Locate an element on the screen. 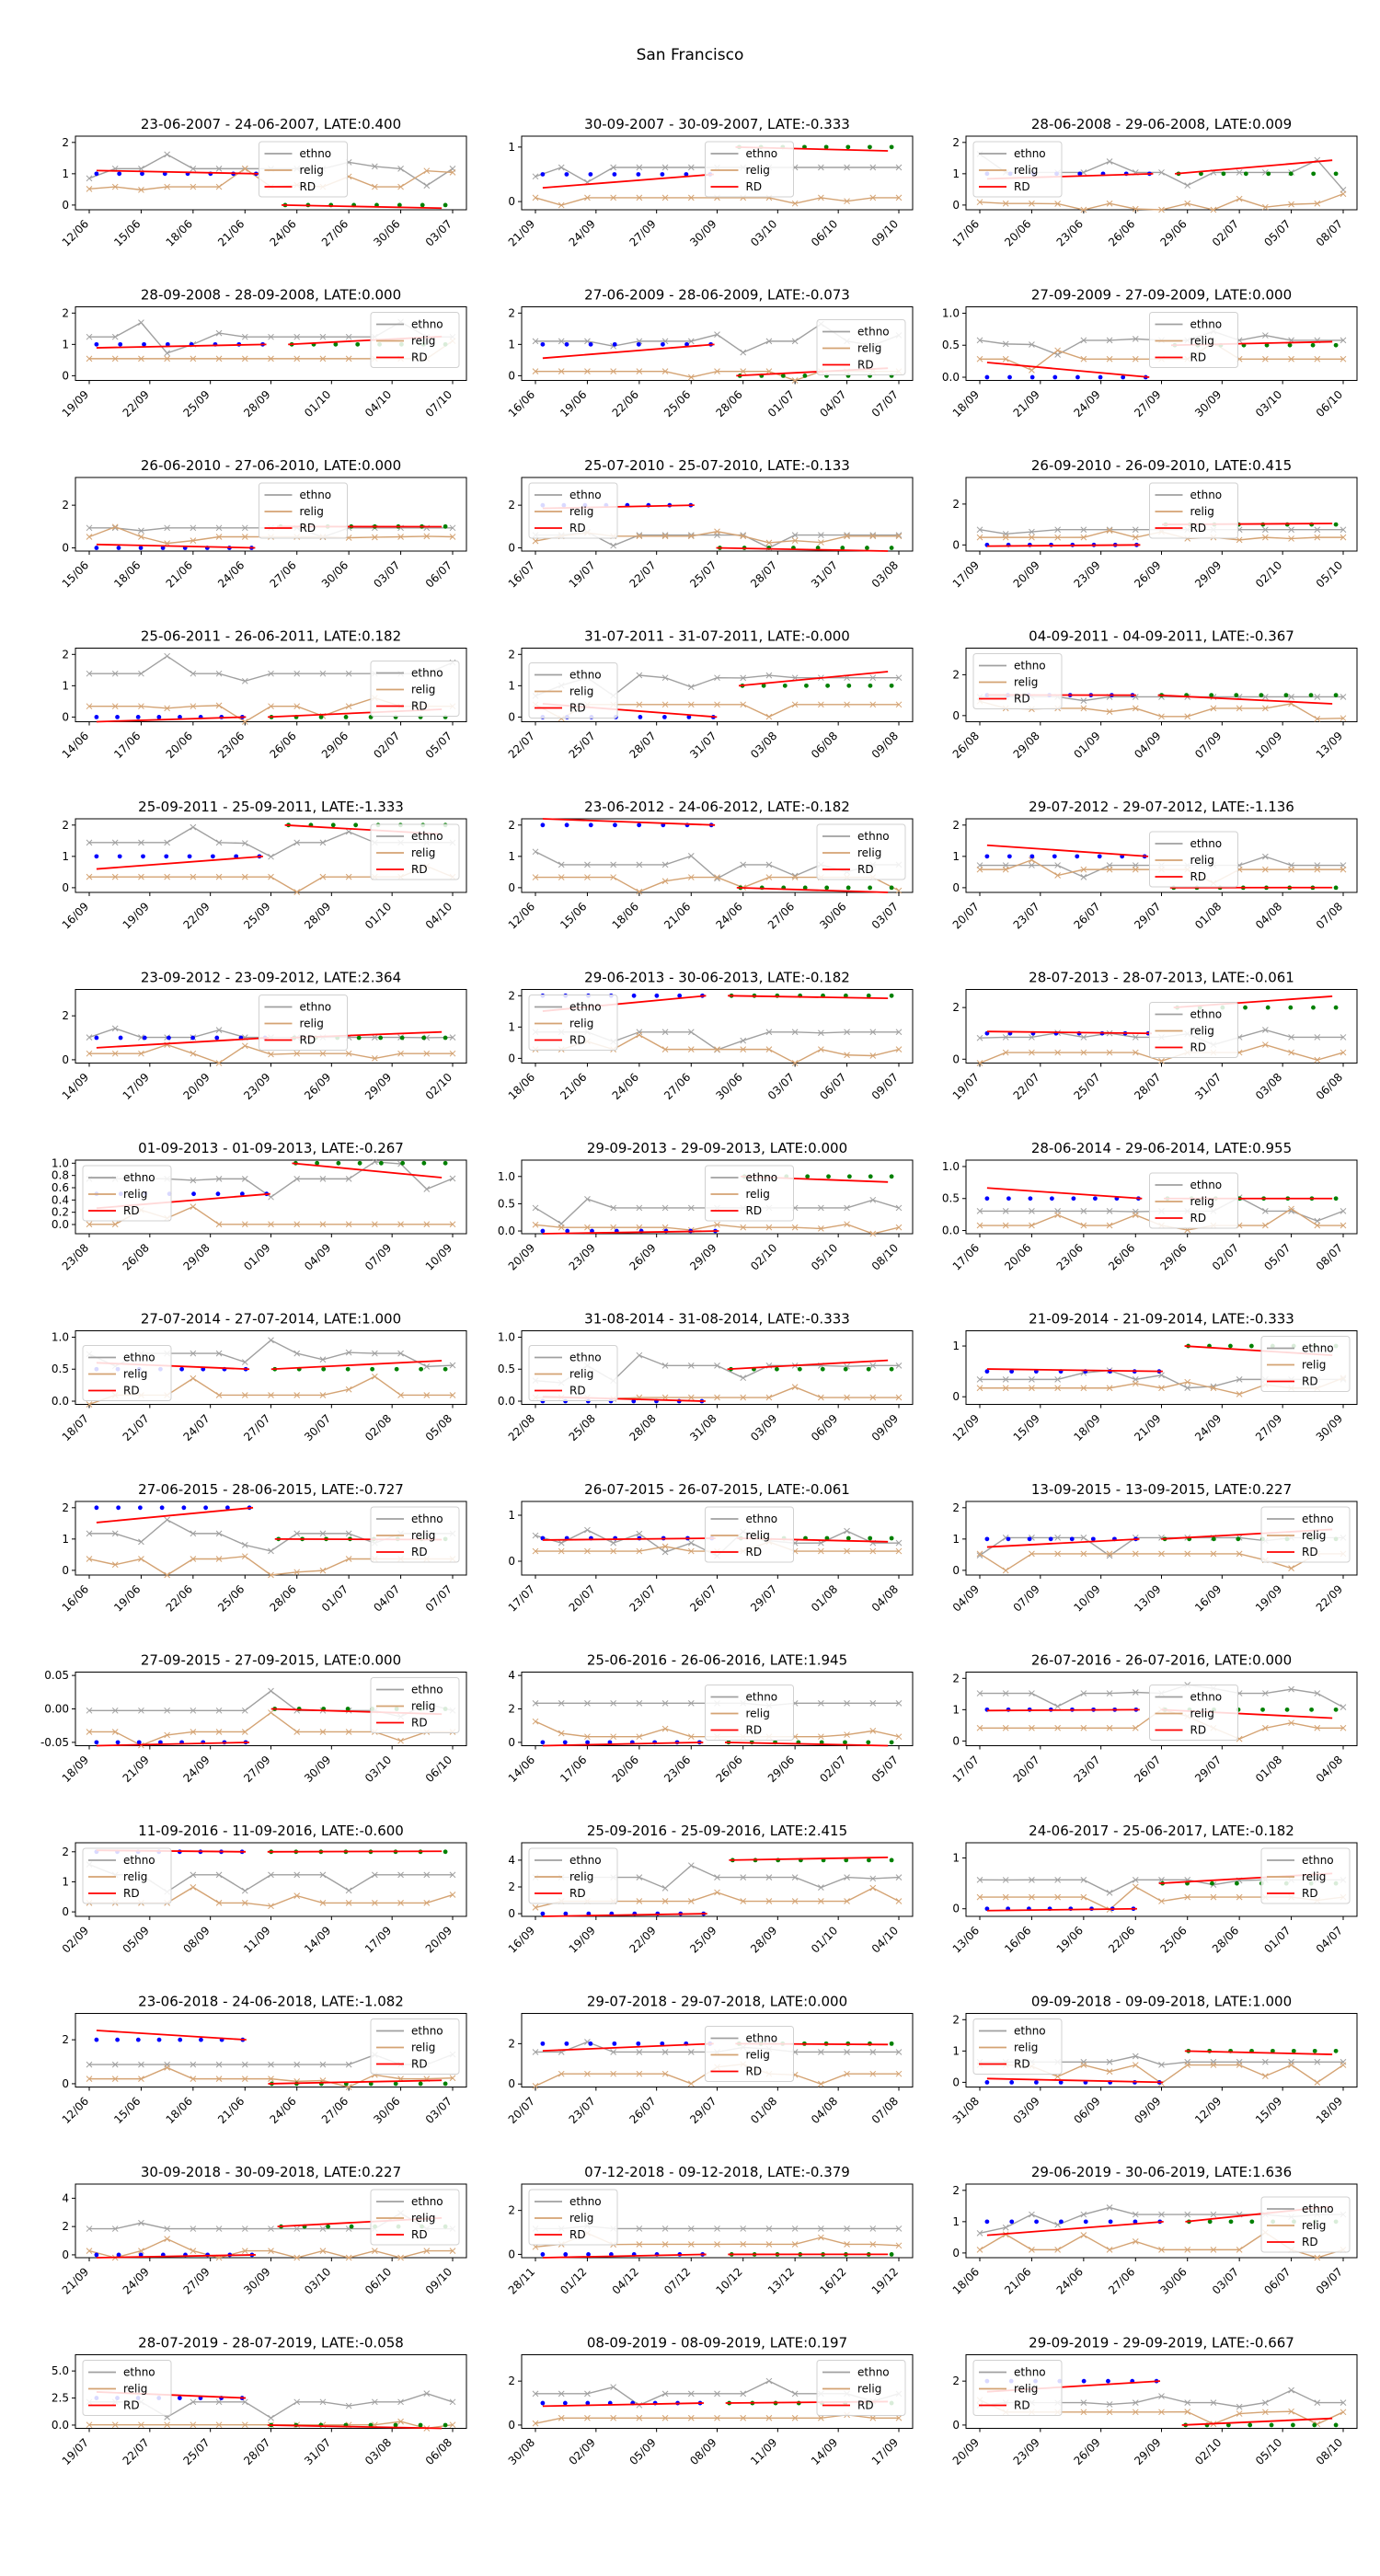  x-tick-label: 30/09 is located at coordinates (1329, 1427).